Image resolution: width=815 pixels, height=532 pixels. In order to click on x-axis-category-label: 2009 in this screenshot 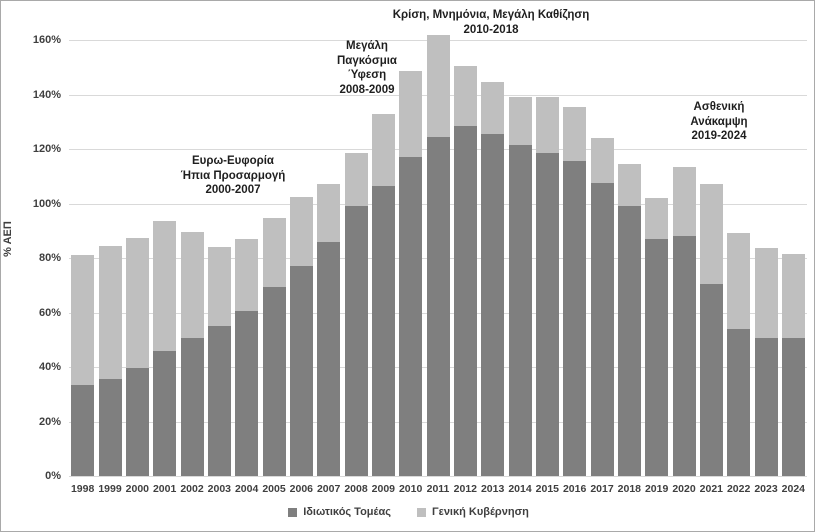, I will do `click(383, 489)`.